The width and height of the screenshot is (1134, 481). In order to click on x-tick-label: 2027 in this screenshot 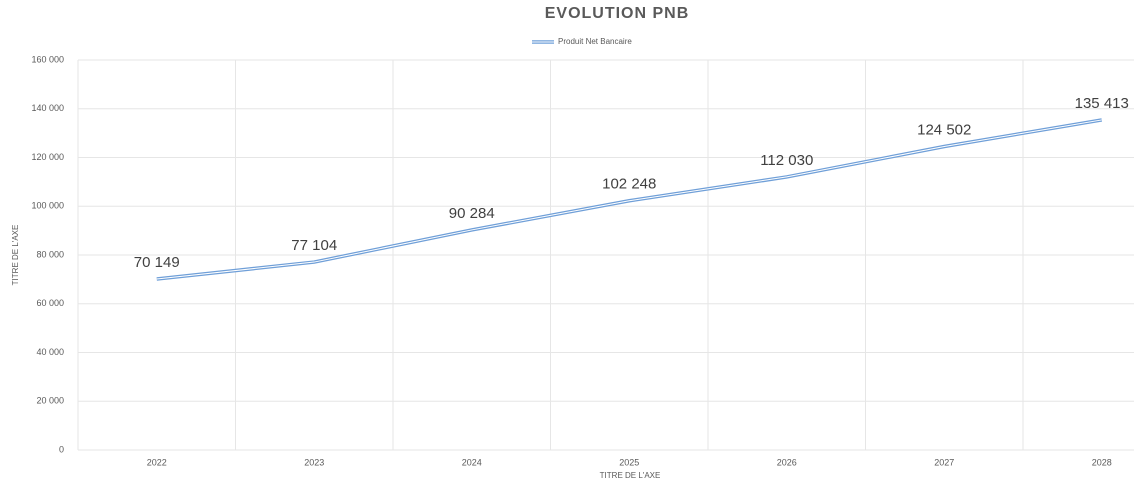, I will do `click(944, 462)`.